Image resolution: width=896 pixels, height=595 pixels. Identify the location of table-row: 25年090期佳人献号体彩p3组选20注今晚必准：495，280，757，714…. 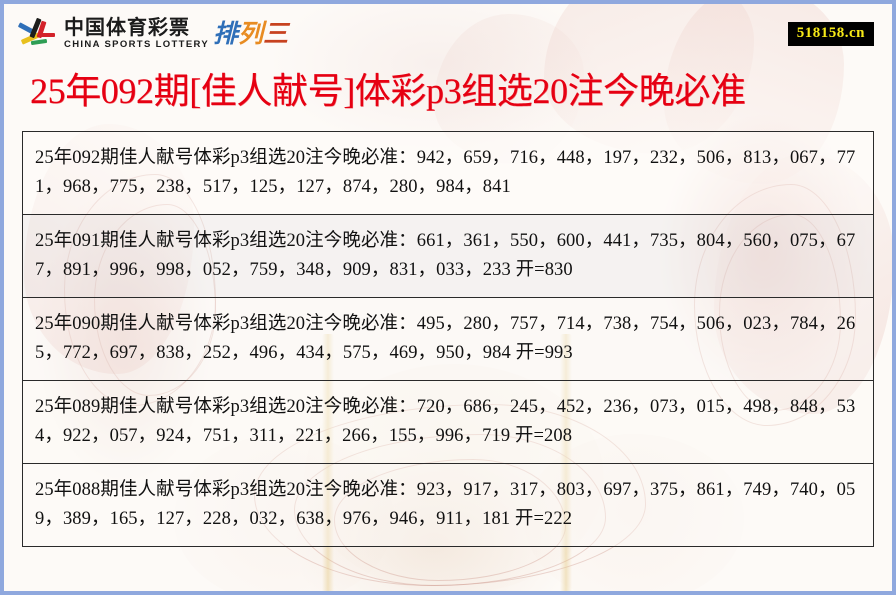
(448, 339).